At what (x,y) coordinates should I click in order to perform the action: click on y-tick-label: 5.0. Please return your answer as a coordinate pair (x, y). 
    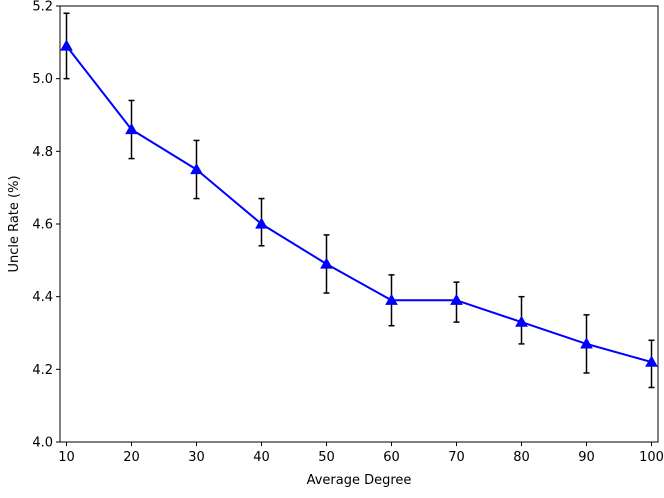
    Looking at the image, I should click on (42, 79).